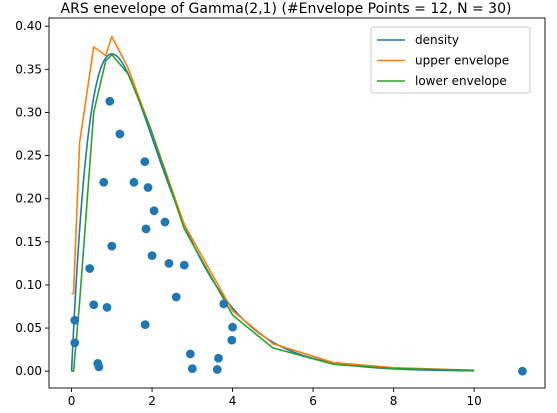 This screenshot has width=557, height=413. What do you see at coordinates (462, 61) in the screenshot?
I see `legend-label: upper envelope` at bounding box center [462, 61].